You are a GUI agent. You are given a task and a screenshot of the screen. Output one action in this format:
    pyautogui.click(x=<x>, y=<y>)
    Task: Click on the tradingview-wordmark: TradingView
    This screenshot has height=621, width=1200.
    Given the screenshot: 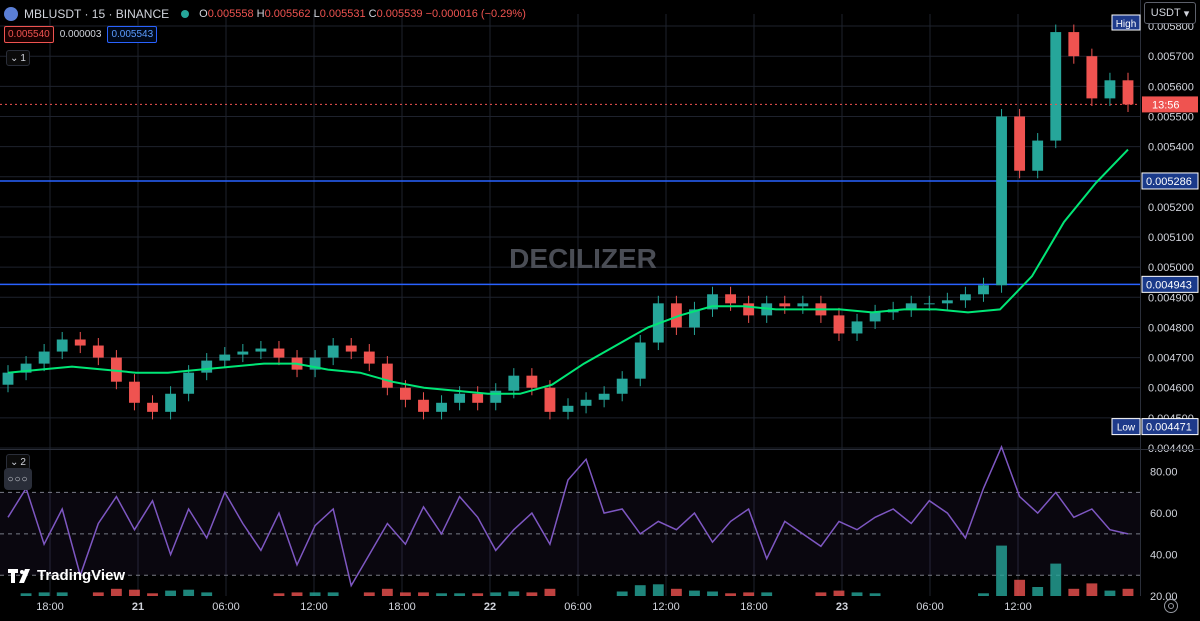 What is the action you would take?
    pyautogui.click(x=81, y=575)
    